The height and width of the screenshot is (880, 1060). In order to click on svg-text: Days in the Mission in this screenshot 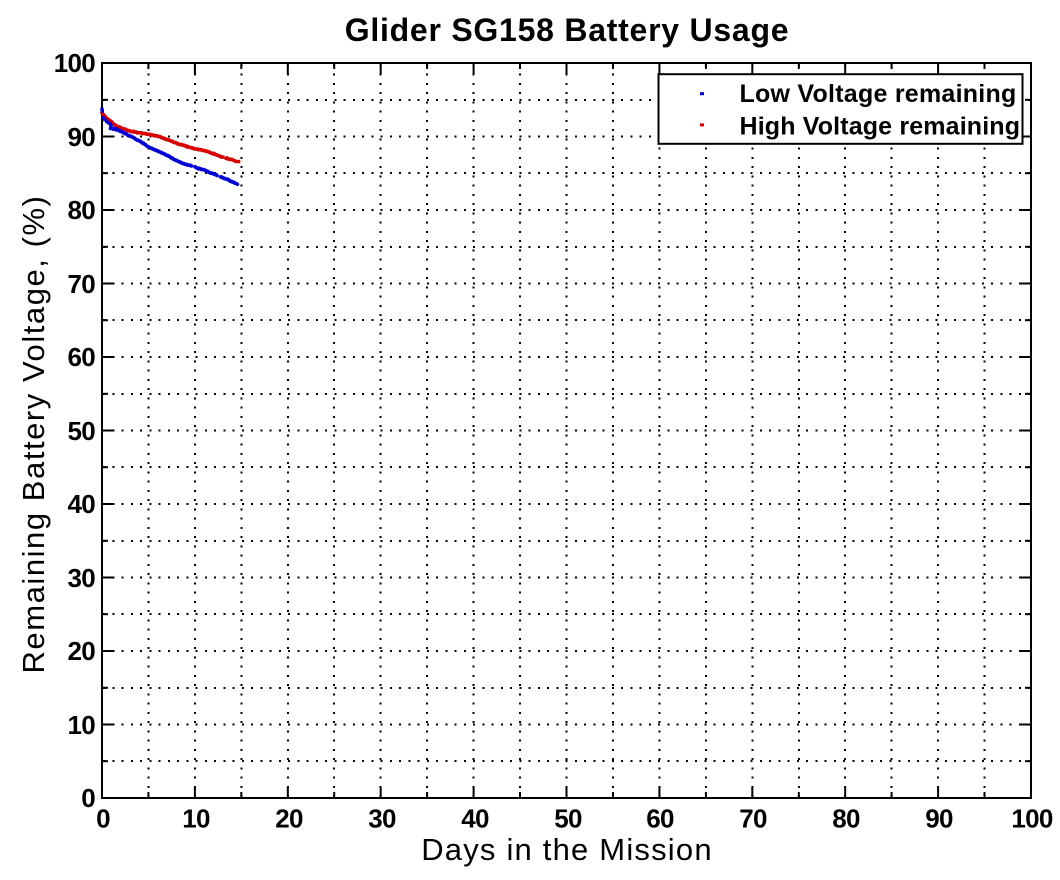, I will do `click(567, 849)`.